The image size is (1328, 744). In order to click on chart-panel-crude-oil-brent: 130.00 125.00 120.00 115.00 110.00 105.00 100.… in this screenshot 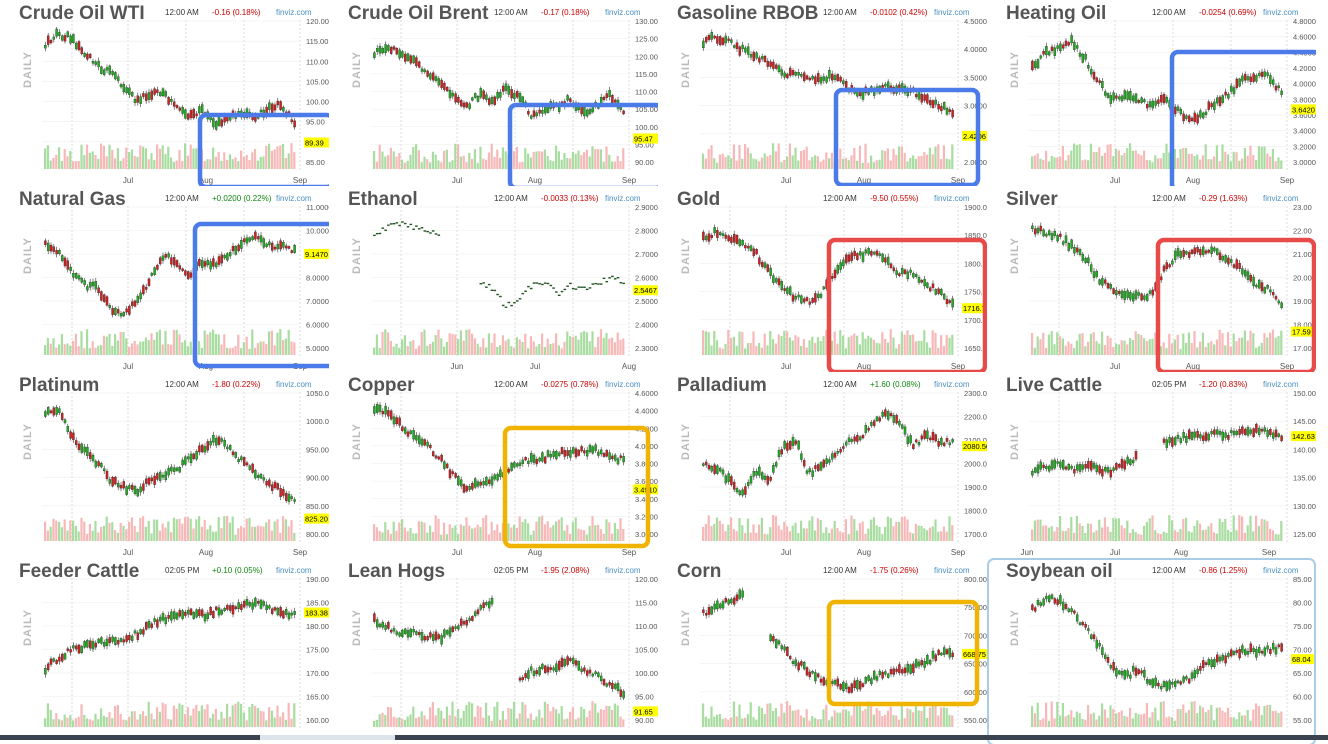, I will do `click(493, 93)`.